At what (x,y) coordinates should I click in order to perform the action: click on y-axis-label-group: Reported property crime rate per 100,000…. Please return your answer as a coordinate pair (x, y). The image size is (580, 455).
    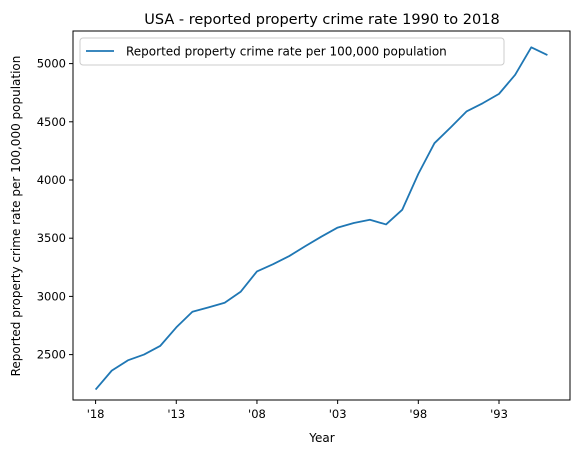
    Looking at the image, I should click on (16, 216).